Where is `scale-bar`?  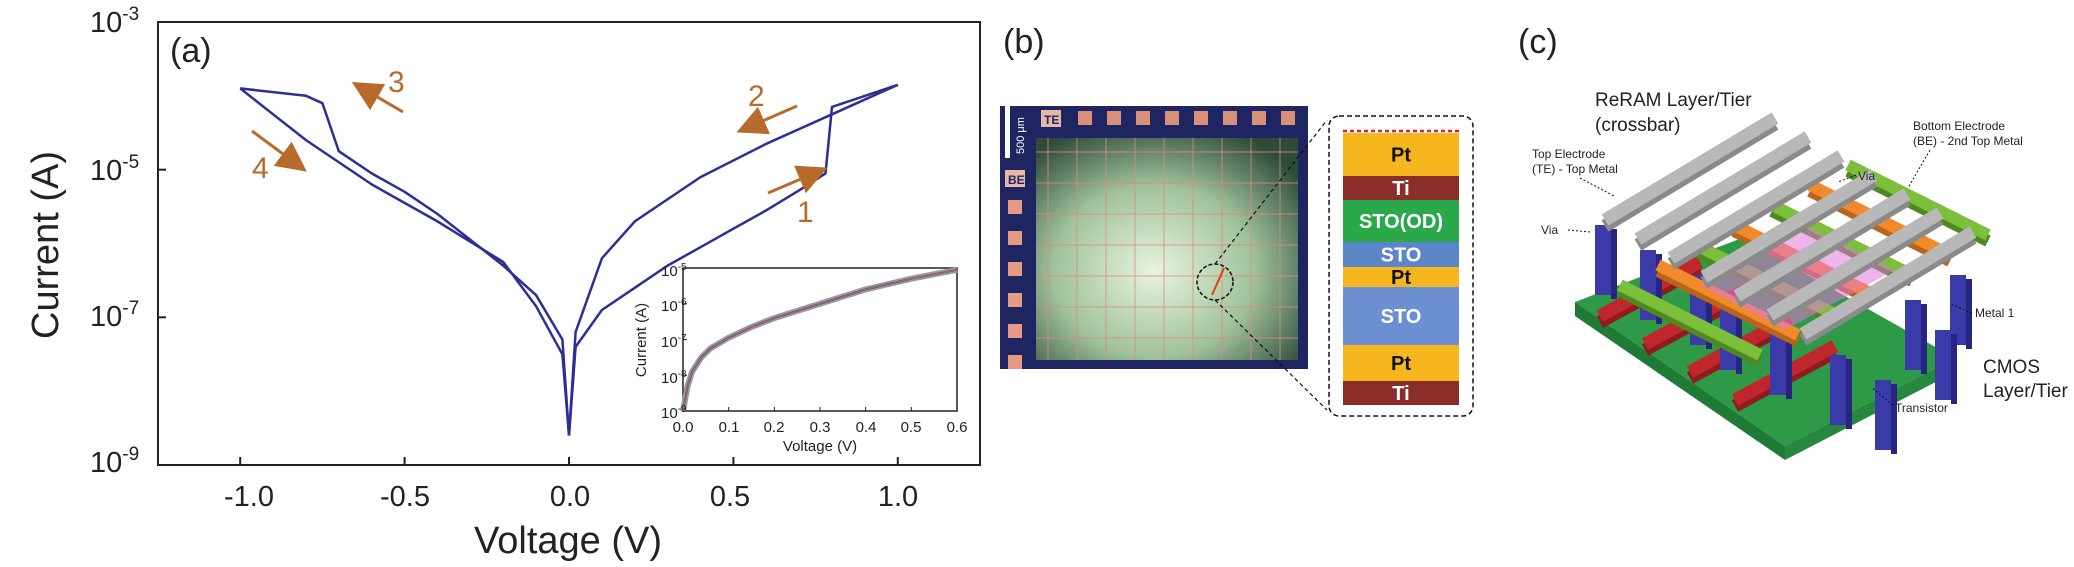 scale-bar is located at coordinates (1007, 132).